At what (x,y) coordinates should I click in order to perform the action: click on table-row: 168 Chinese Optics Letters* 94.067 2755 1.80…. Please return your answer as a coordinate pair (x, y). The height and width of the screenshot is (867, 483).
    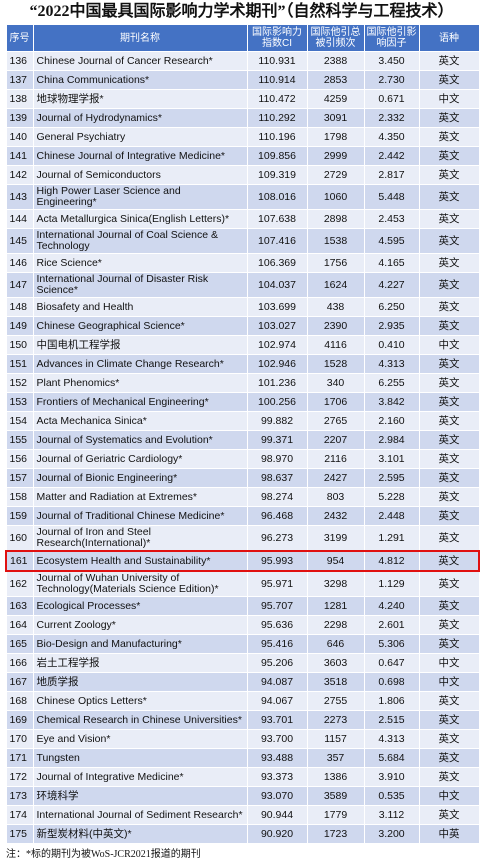
    Looking at the image, I should click on (242, 701).